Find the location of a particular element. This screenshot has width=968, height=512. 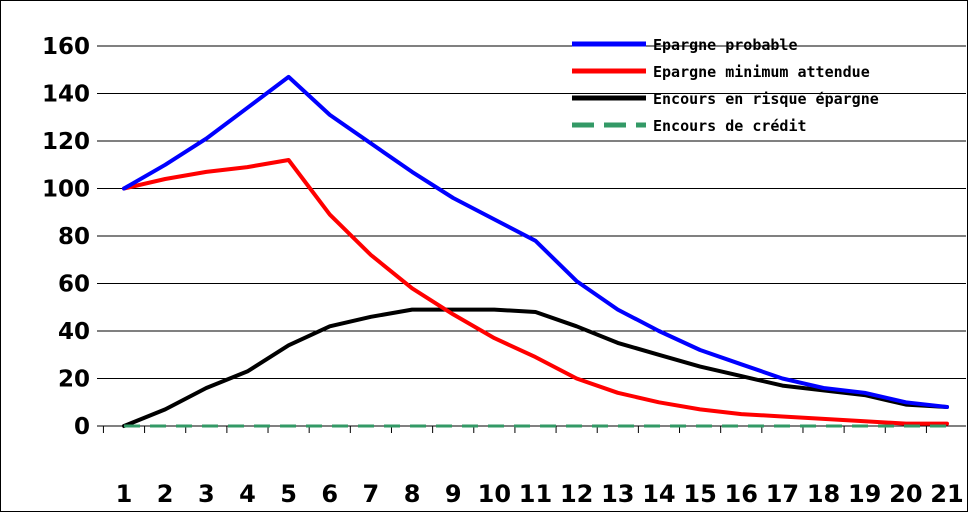

y-tick-label: 80 is located at coordinates (74, 237).